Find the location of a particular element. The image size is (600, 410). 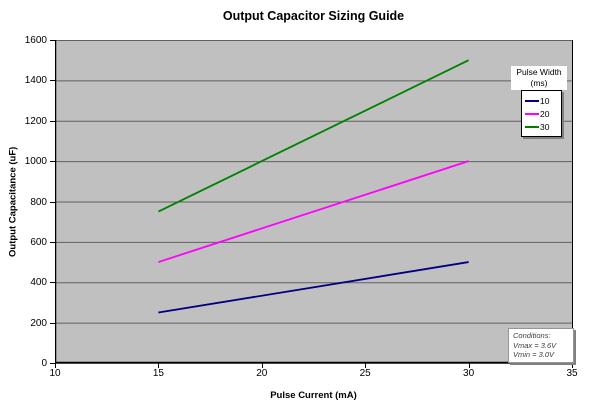

legend-entry-20: 20 is located at coordinates (542, 113).